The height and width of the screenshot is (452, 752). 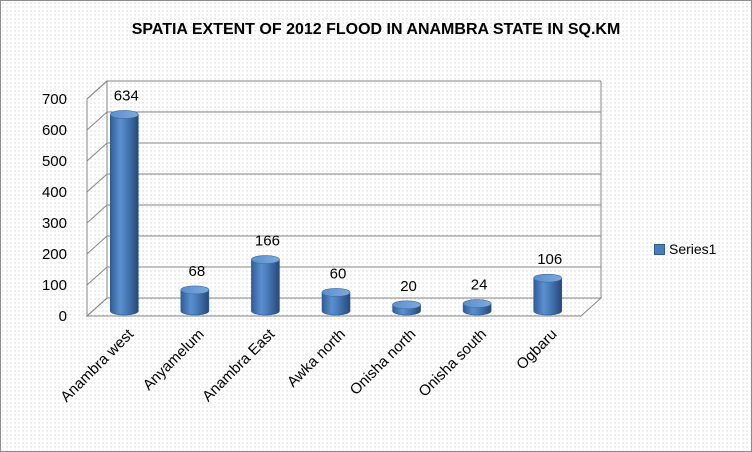 I want to click on y-tick-label-600: 600, so click(x=54, y=130).